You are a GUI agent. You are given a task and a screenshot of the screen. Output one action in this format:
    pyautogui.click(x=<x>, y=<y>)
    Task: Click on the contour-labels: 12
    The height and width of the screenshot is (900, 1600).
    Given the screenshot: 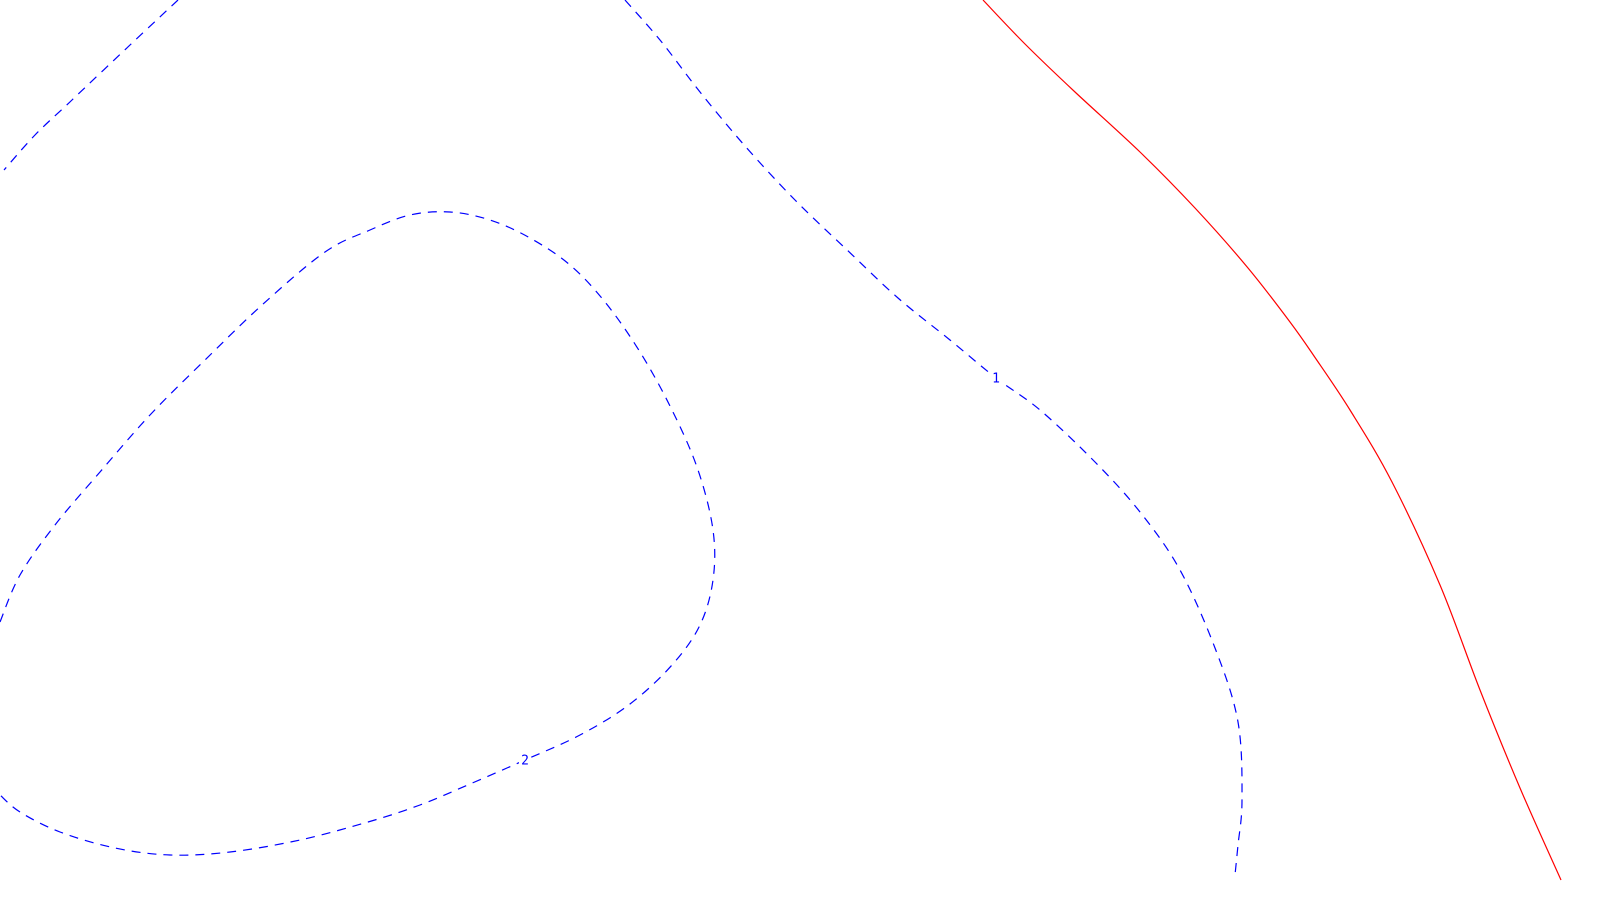 What is the action you would take?
    pyautogui.click(x=760, y=570)
    